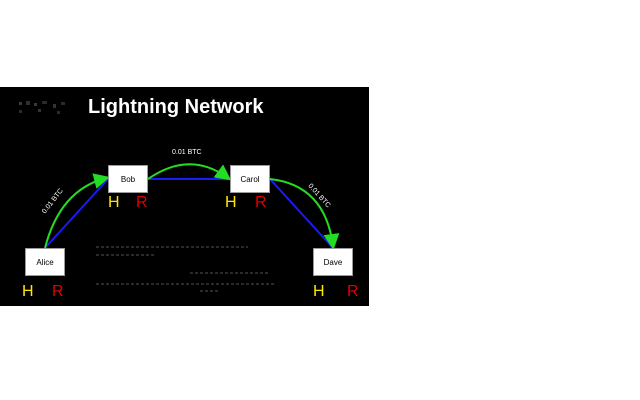 The width and height of the screenshot is (640, 400). Describe the element at coordinates (261, 202) in the screenshot. I see `preimage-mark-carol: R` at that location.